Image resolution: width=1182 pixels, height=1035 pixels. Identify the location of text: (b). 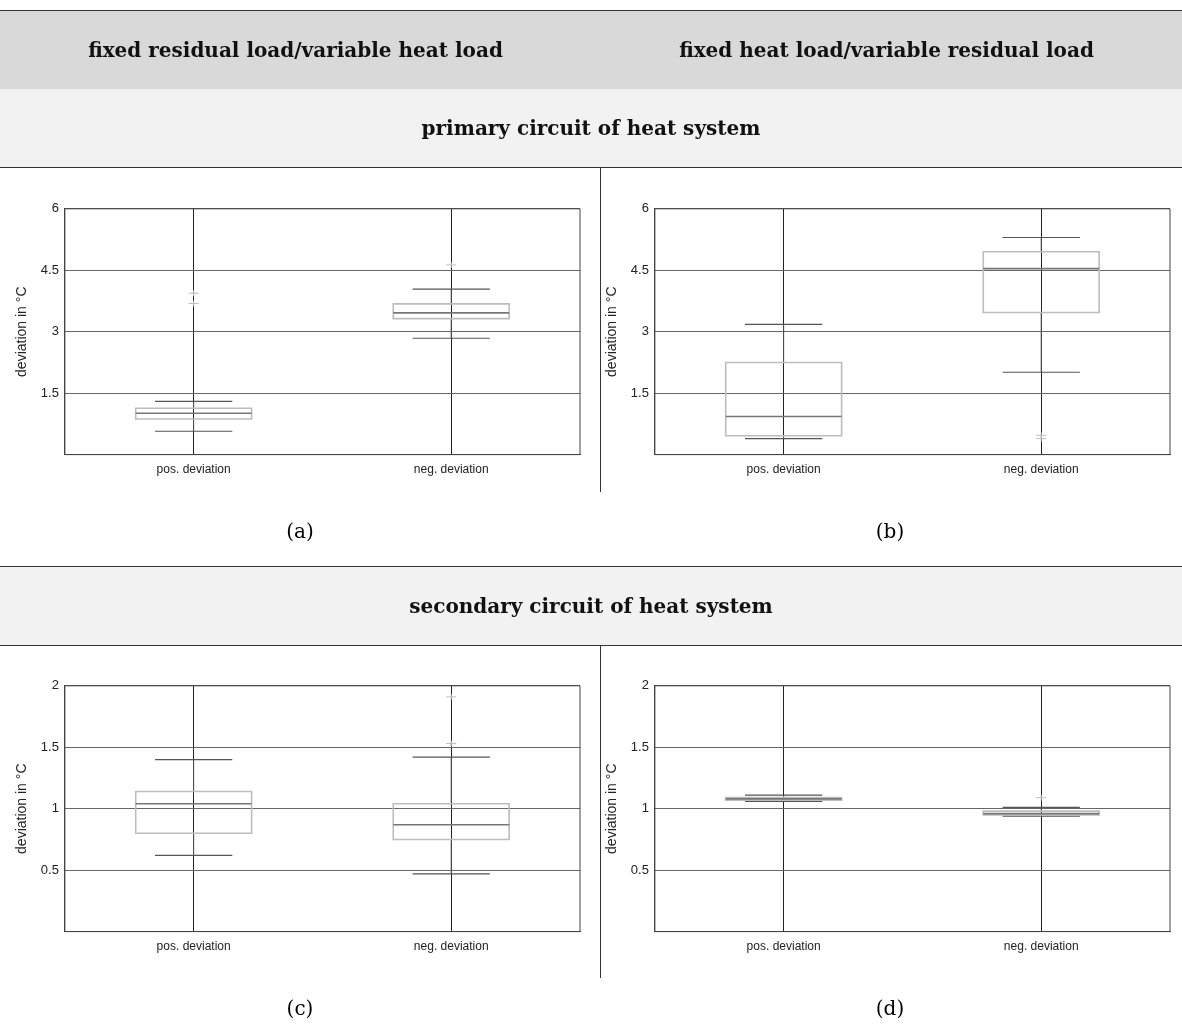
(890, 531).